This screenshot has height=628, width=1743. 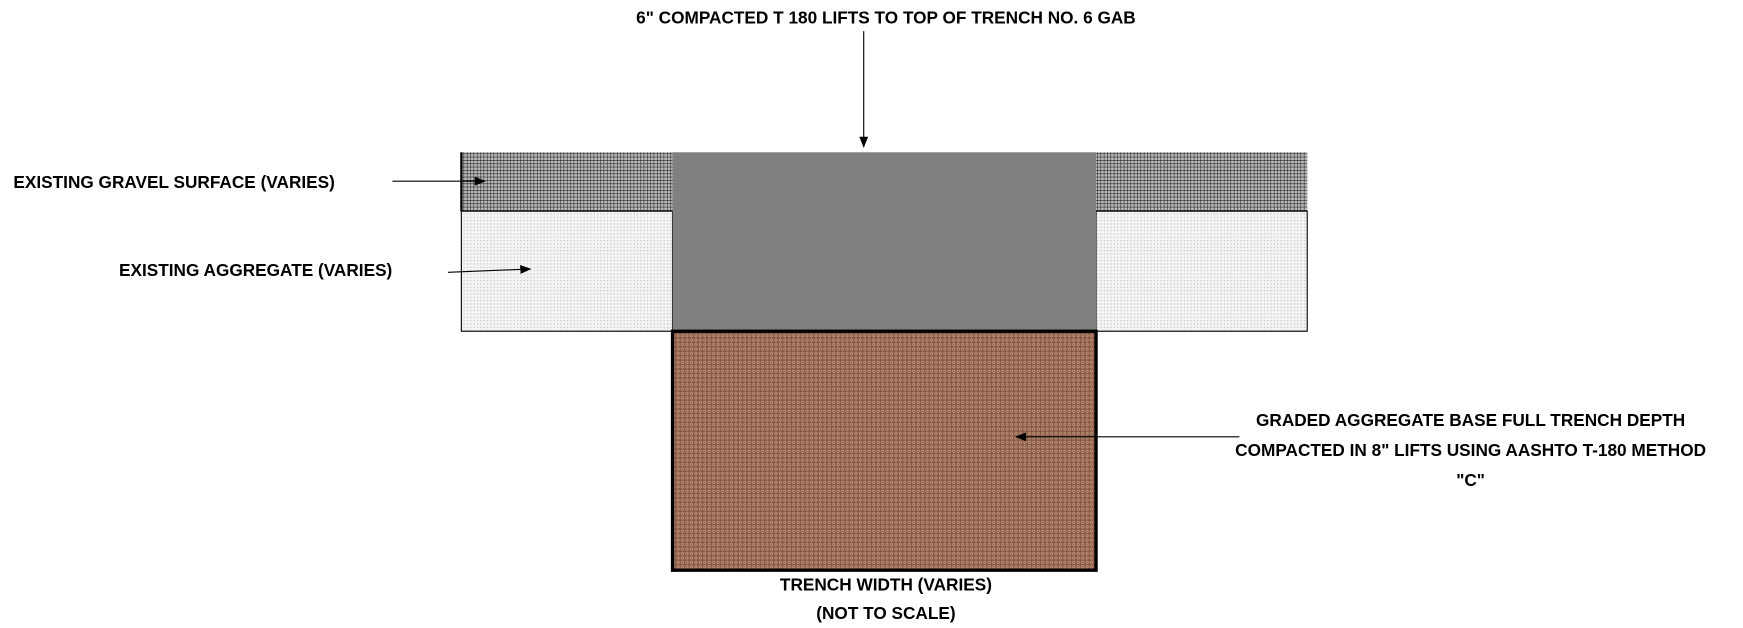 What do you see at coordinates (1470, 420) in the screenshot?
I see `base-label: GRADED AGGREGATE BASE FULL TRENCH DEPTH` at bounding box center [1470, 420].